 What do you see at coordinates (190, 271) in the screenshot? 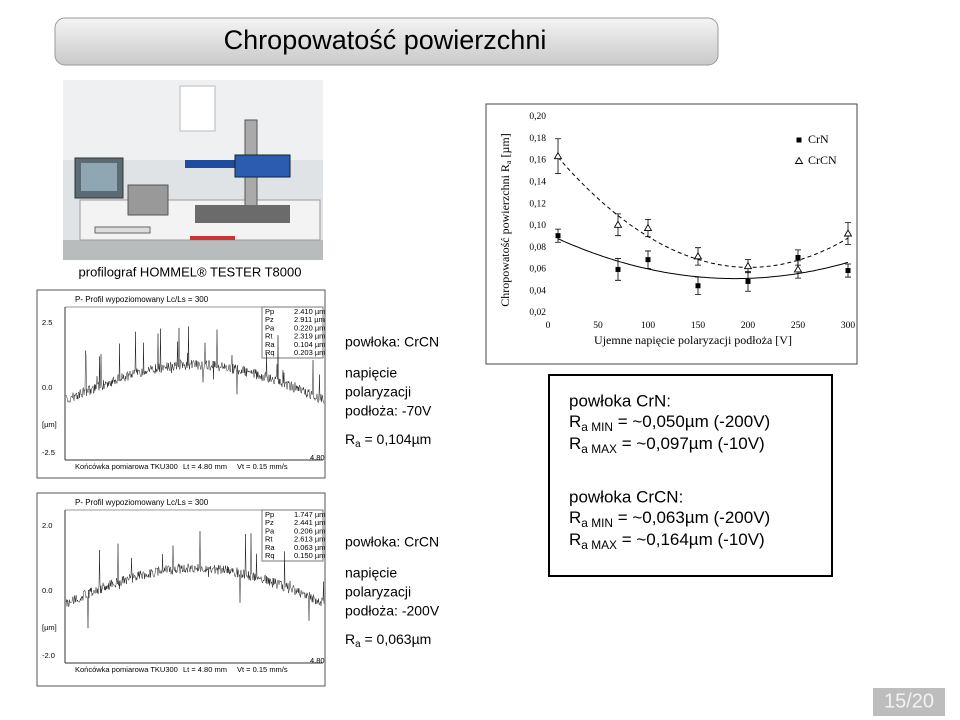
I see `photo-caption: profilograf HOMMEL® TESTER T8000` at bounding box center [190, 271].